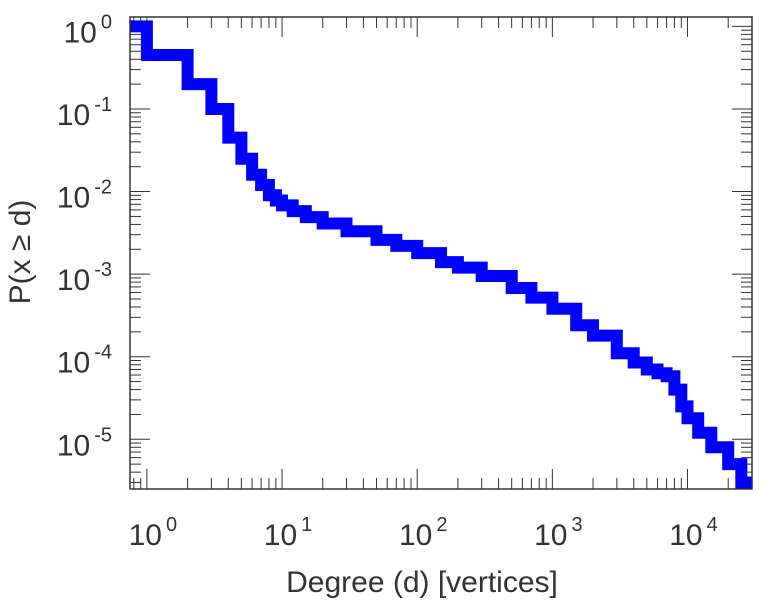 This screenshot has height=600, width=769. I want to click on y-tick-label: 10 0, so click(88, 30).